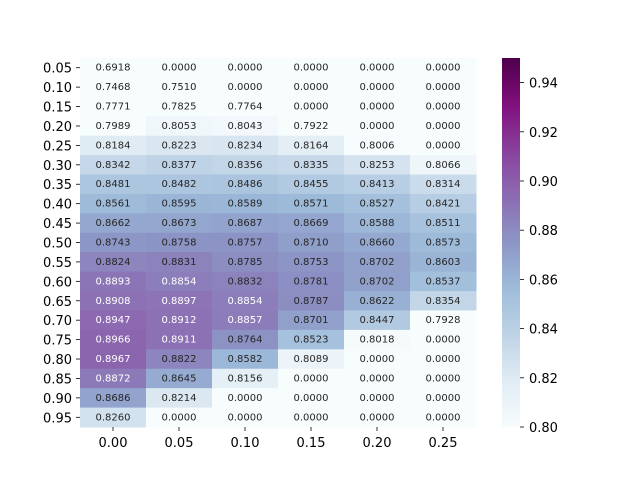 The height and width of the screenshot is (484, 640). I want to click on cell-value-label: 0.7468, so click(113, 87).